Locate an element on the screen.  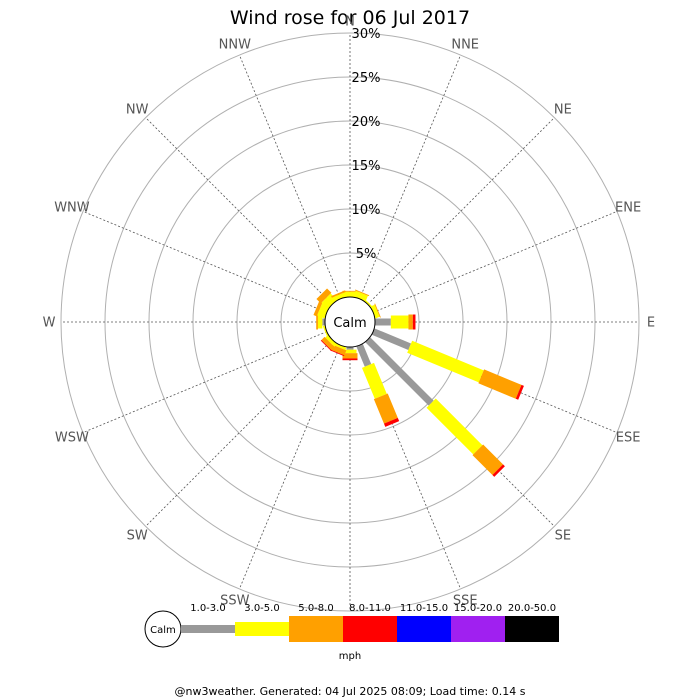
bar-ese-3.0-5.0 is located at coordinates (445, 361).